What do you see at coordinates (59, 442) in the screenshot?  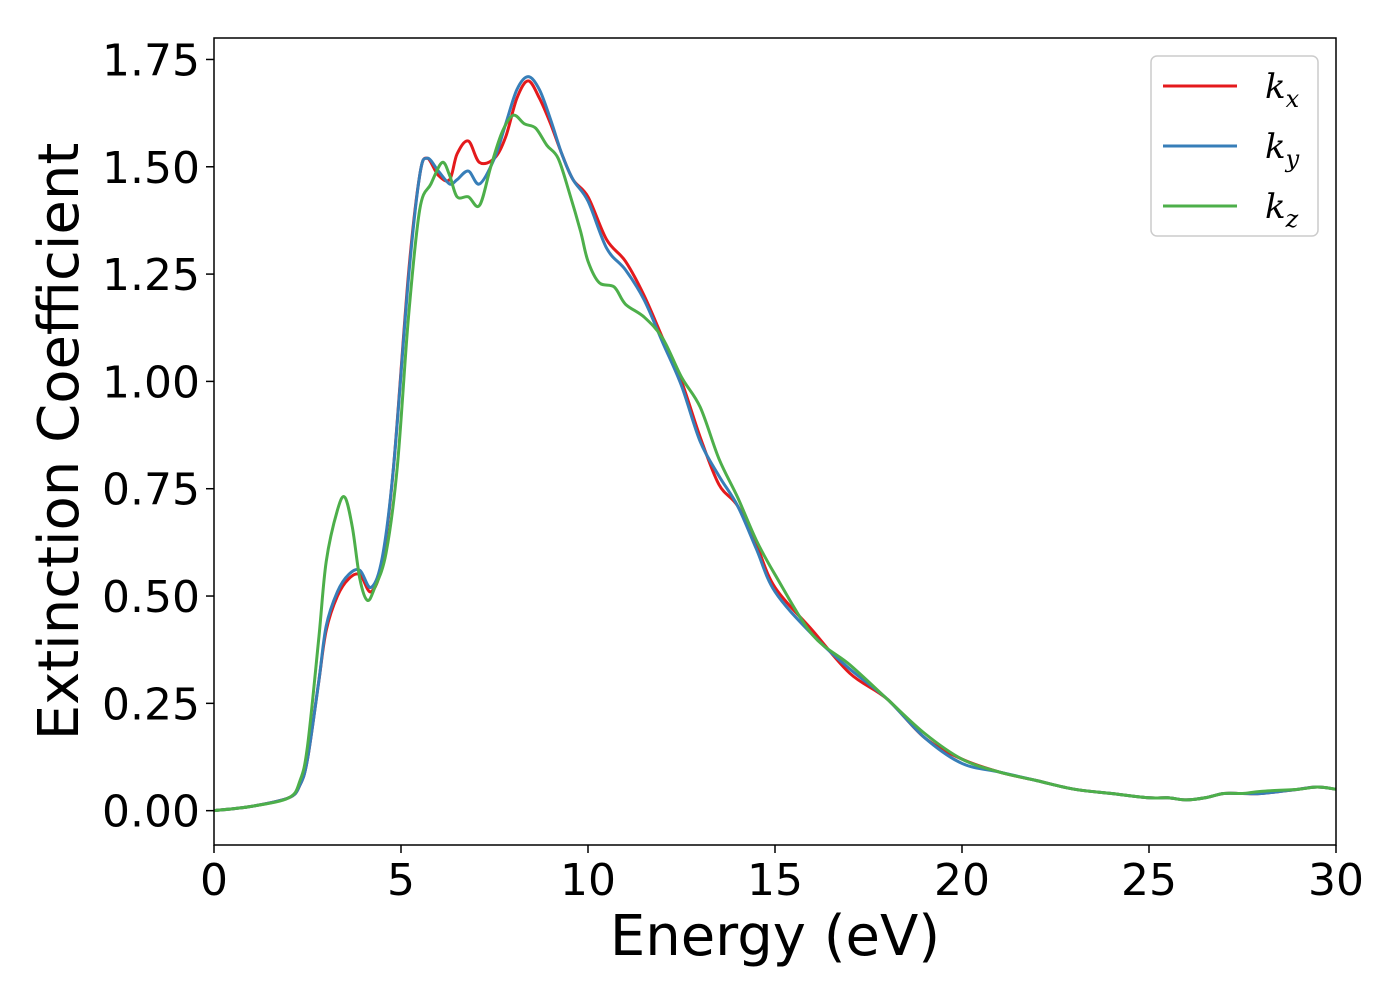 I see `y-axis-label: Extinction Coefficient` at bounding box center [59, 442].